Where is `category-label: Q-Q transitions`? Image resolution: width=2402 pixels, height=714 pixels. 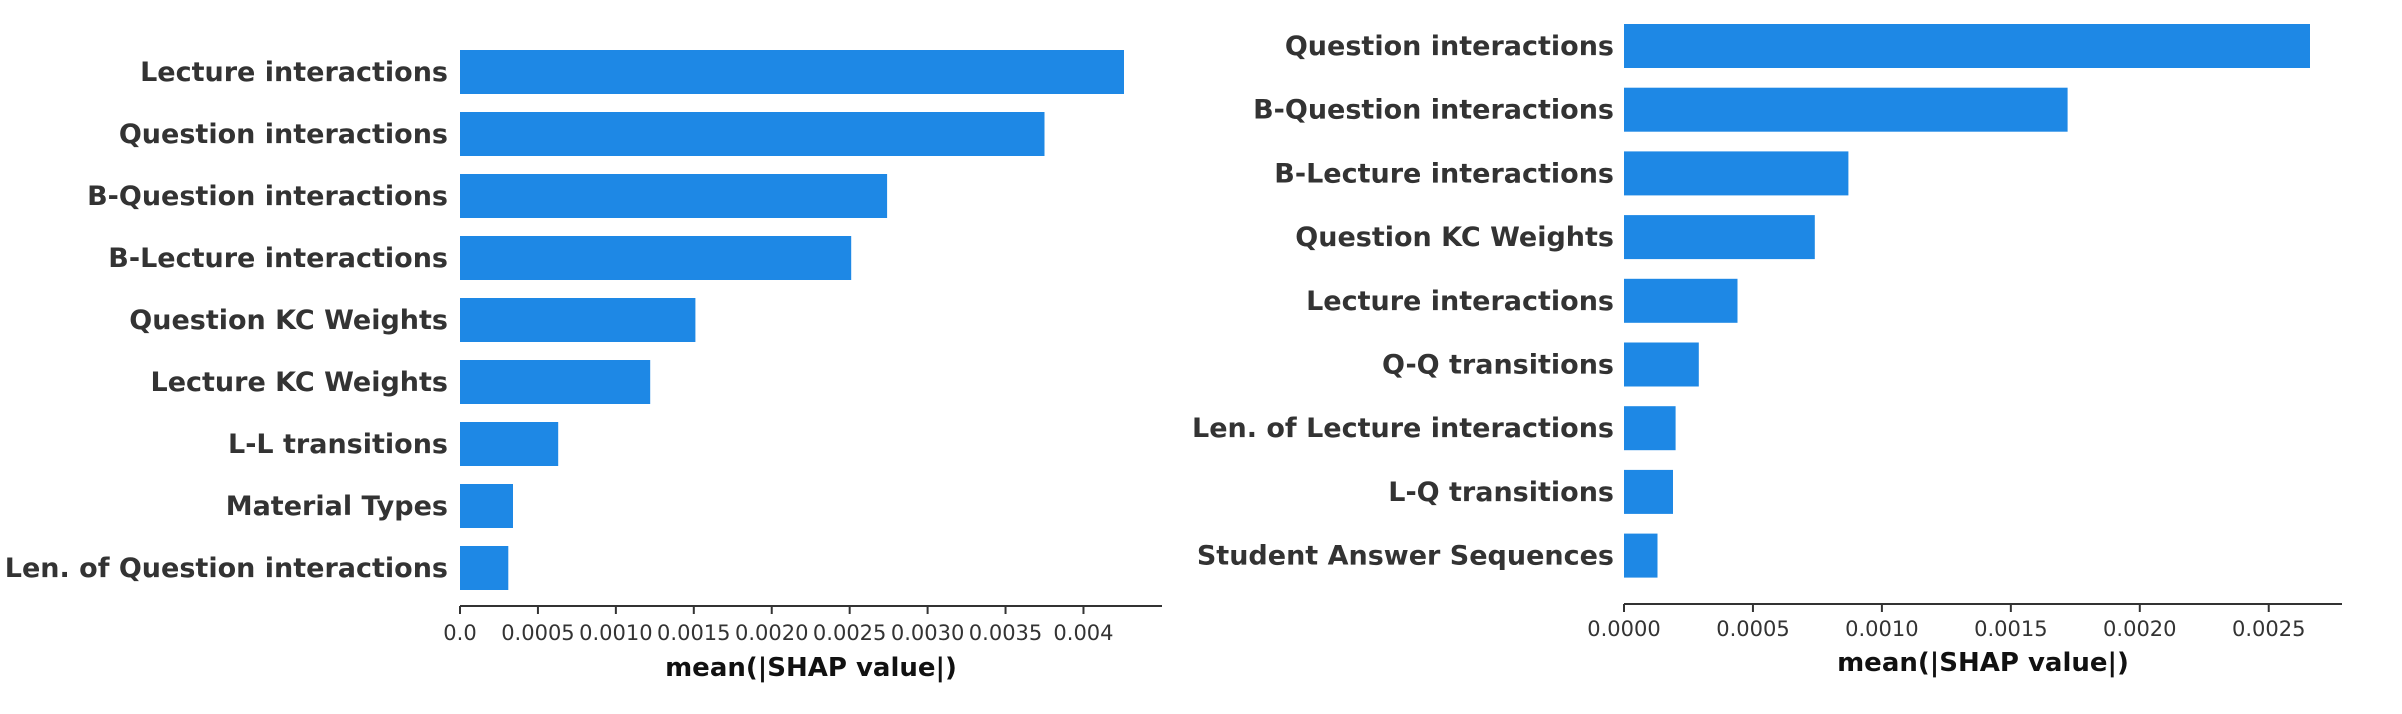 category-label: Q-Q transitions is located at coordinates (1498, 365).